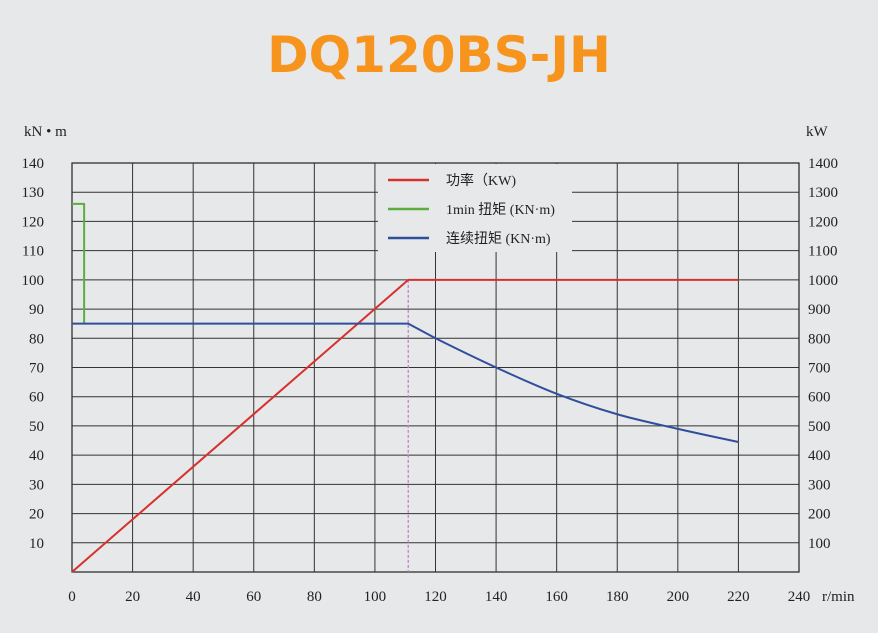  What do you see at coordinates (678, 597) in the screenshot?
I see `x-tick-label: 200` at bounding box center [678, 597].